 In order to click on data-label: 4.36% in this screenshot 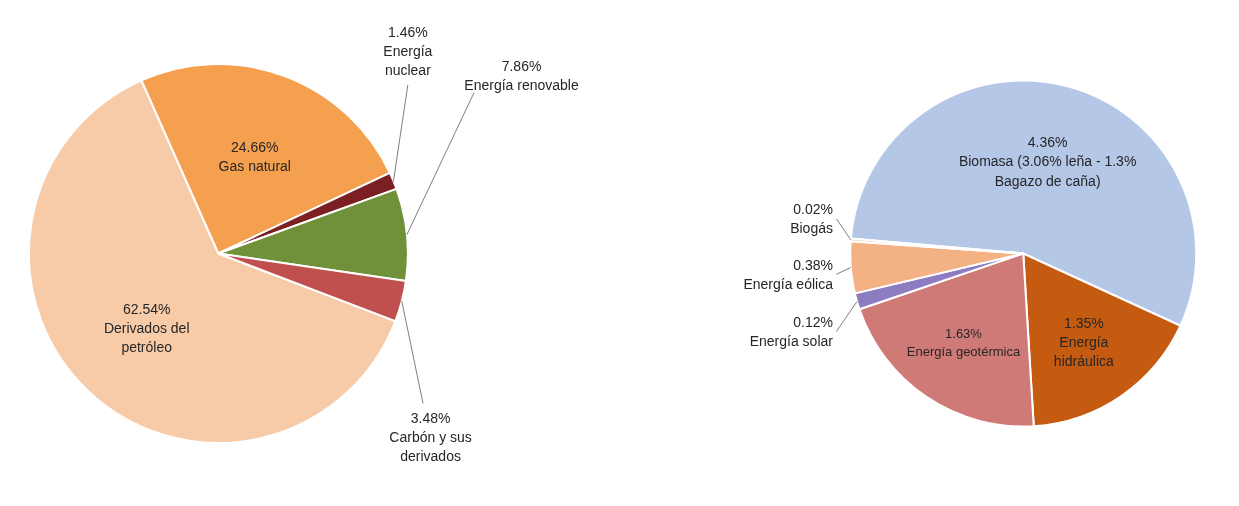, I will do `click(1047, 142)`.